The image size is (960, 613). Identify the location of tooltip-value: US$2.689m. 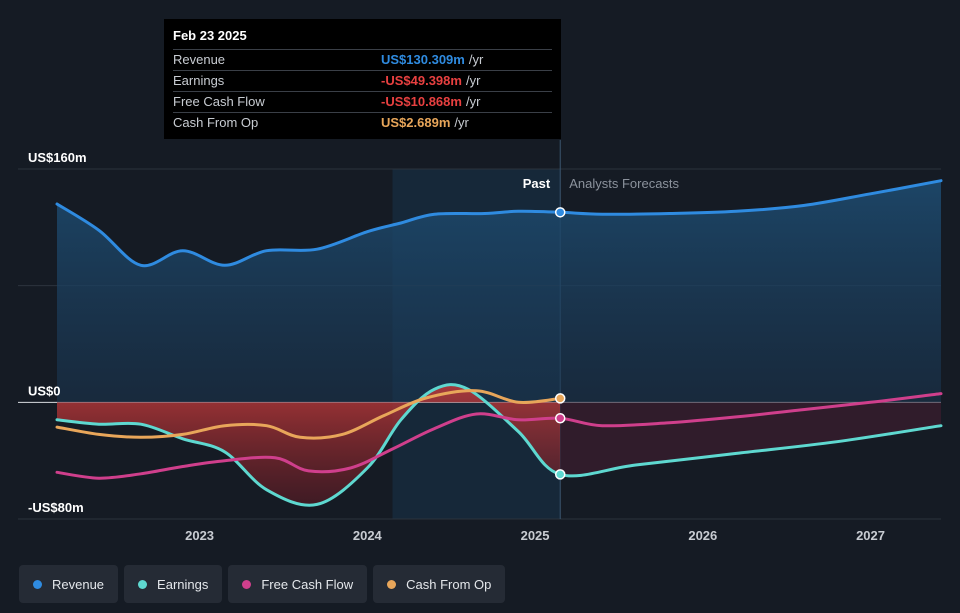
(416, 122).